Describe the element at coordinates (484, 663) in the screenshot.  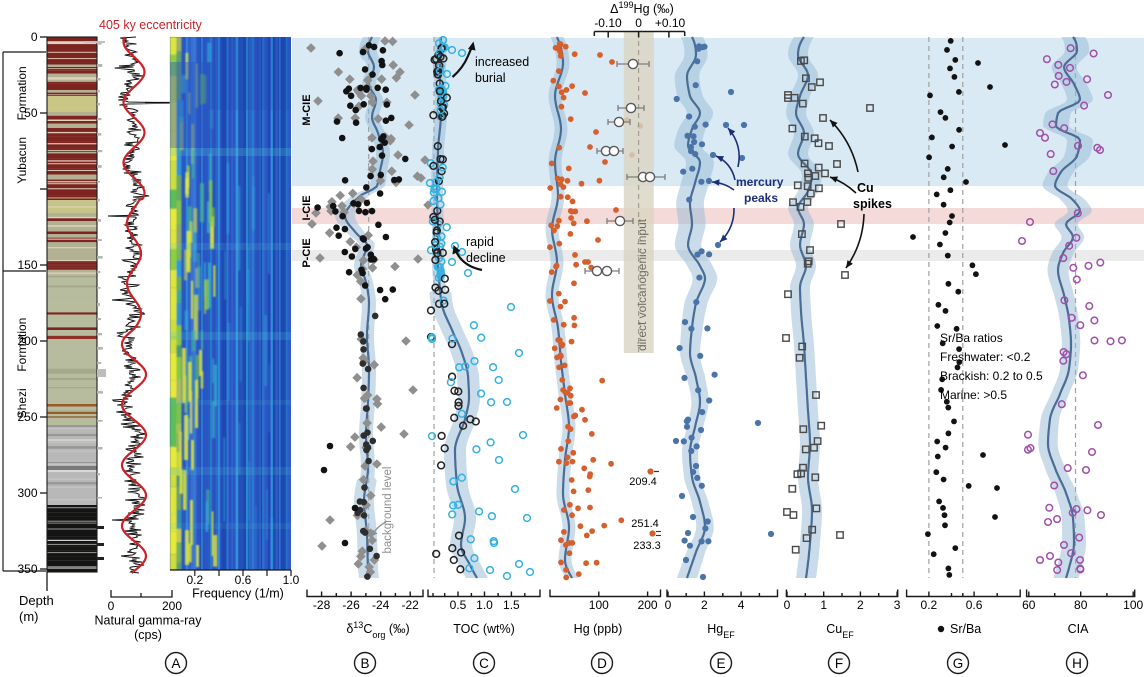
I see `svg-text: C` at that location.